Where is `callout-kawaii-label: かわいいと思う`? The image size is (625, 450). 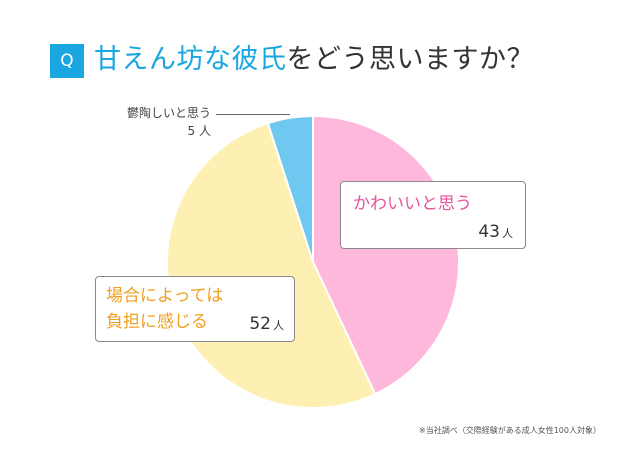 callout-kawaii-label: かわいいと思う is located at coordinates (412, 204).